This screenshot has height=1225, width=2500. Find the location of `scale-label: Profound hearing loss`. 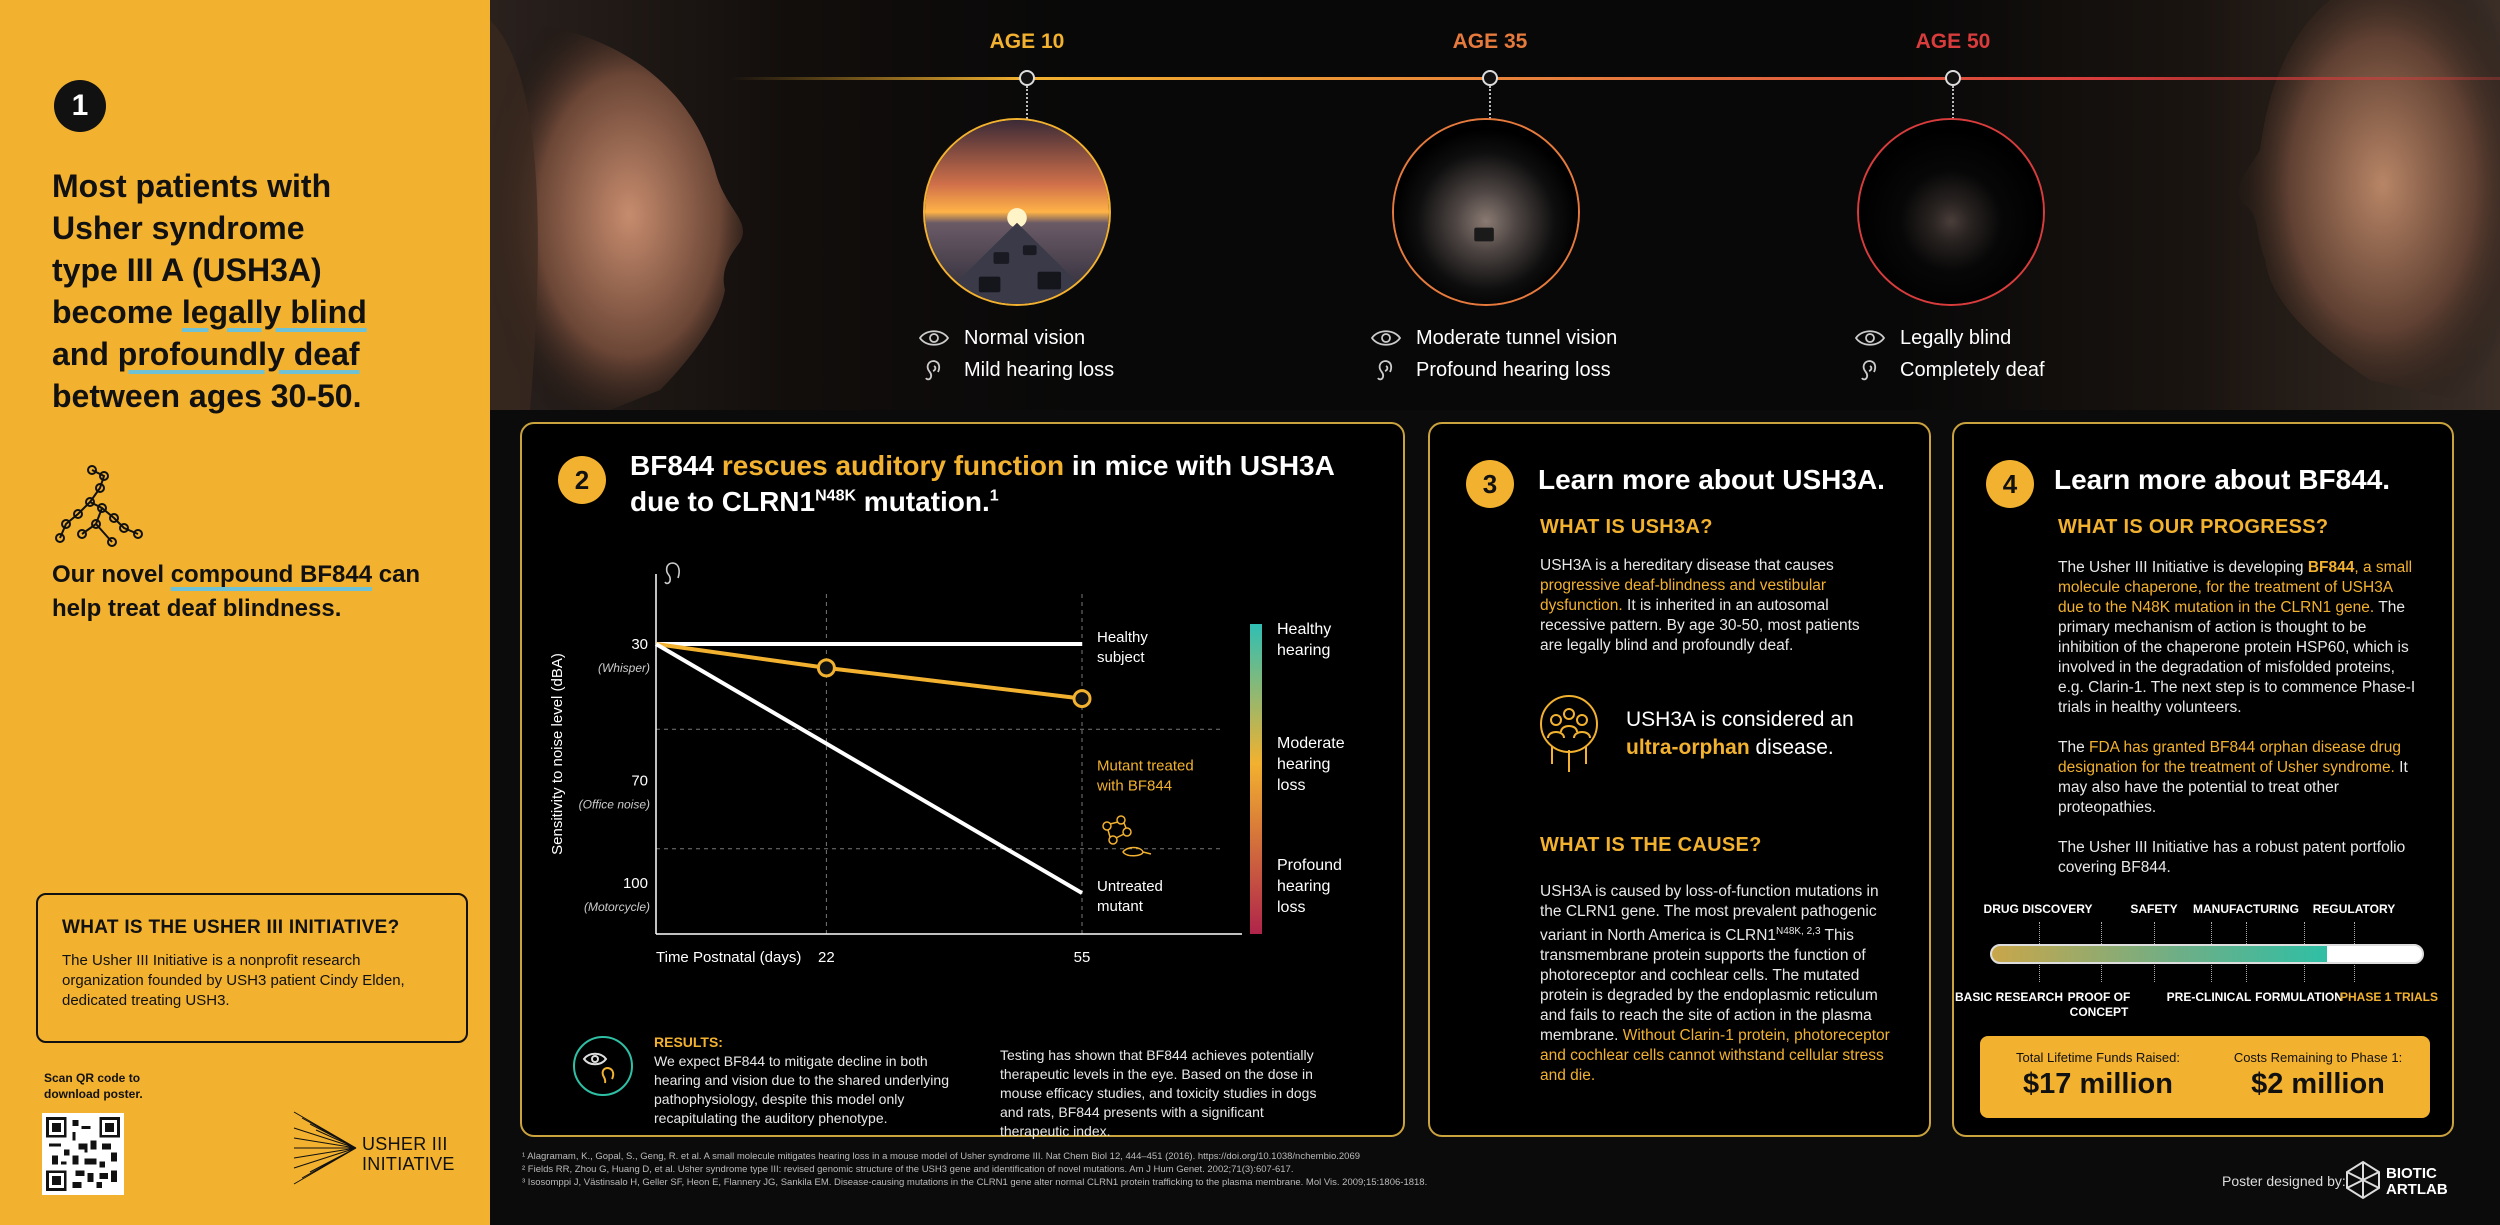

scale-label: Profound hearing loss is located at coordinates (1309, 886).